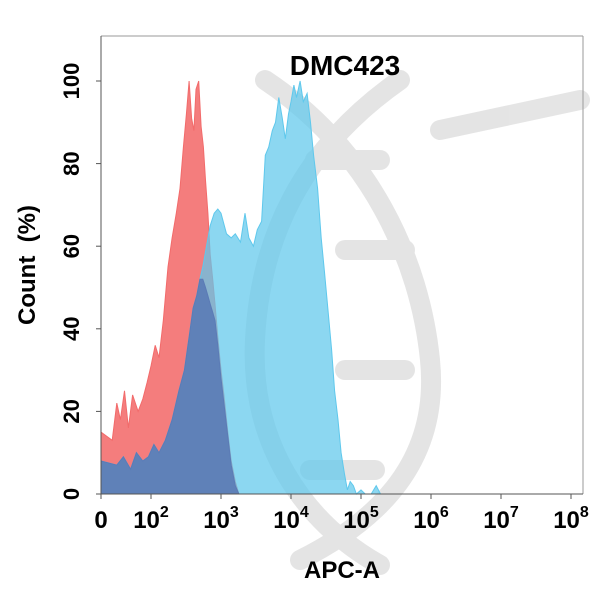 Image resolution: width=591 pixels, height=593 pixels. Describe the element at coordinates (71, 411) in the screenshot. I see `y-tick-label: 20` at that location.